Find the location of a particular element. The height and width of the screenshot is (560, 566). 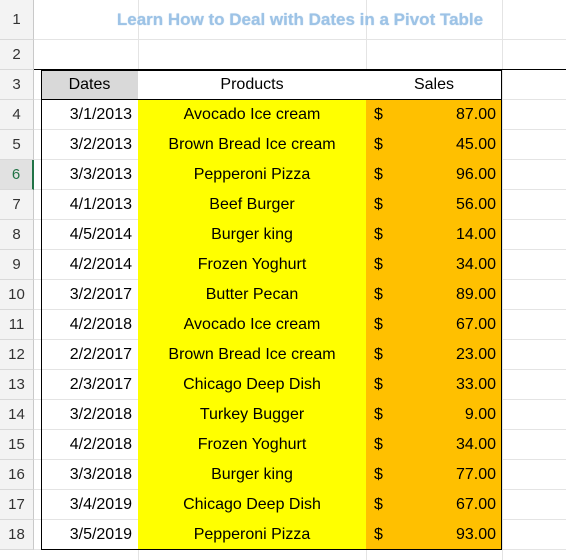

date-cell: 2/2/2017 is located at coordinates (100, 354).